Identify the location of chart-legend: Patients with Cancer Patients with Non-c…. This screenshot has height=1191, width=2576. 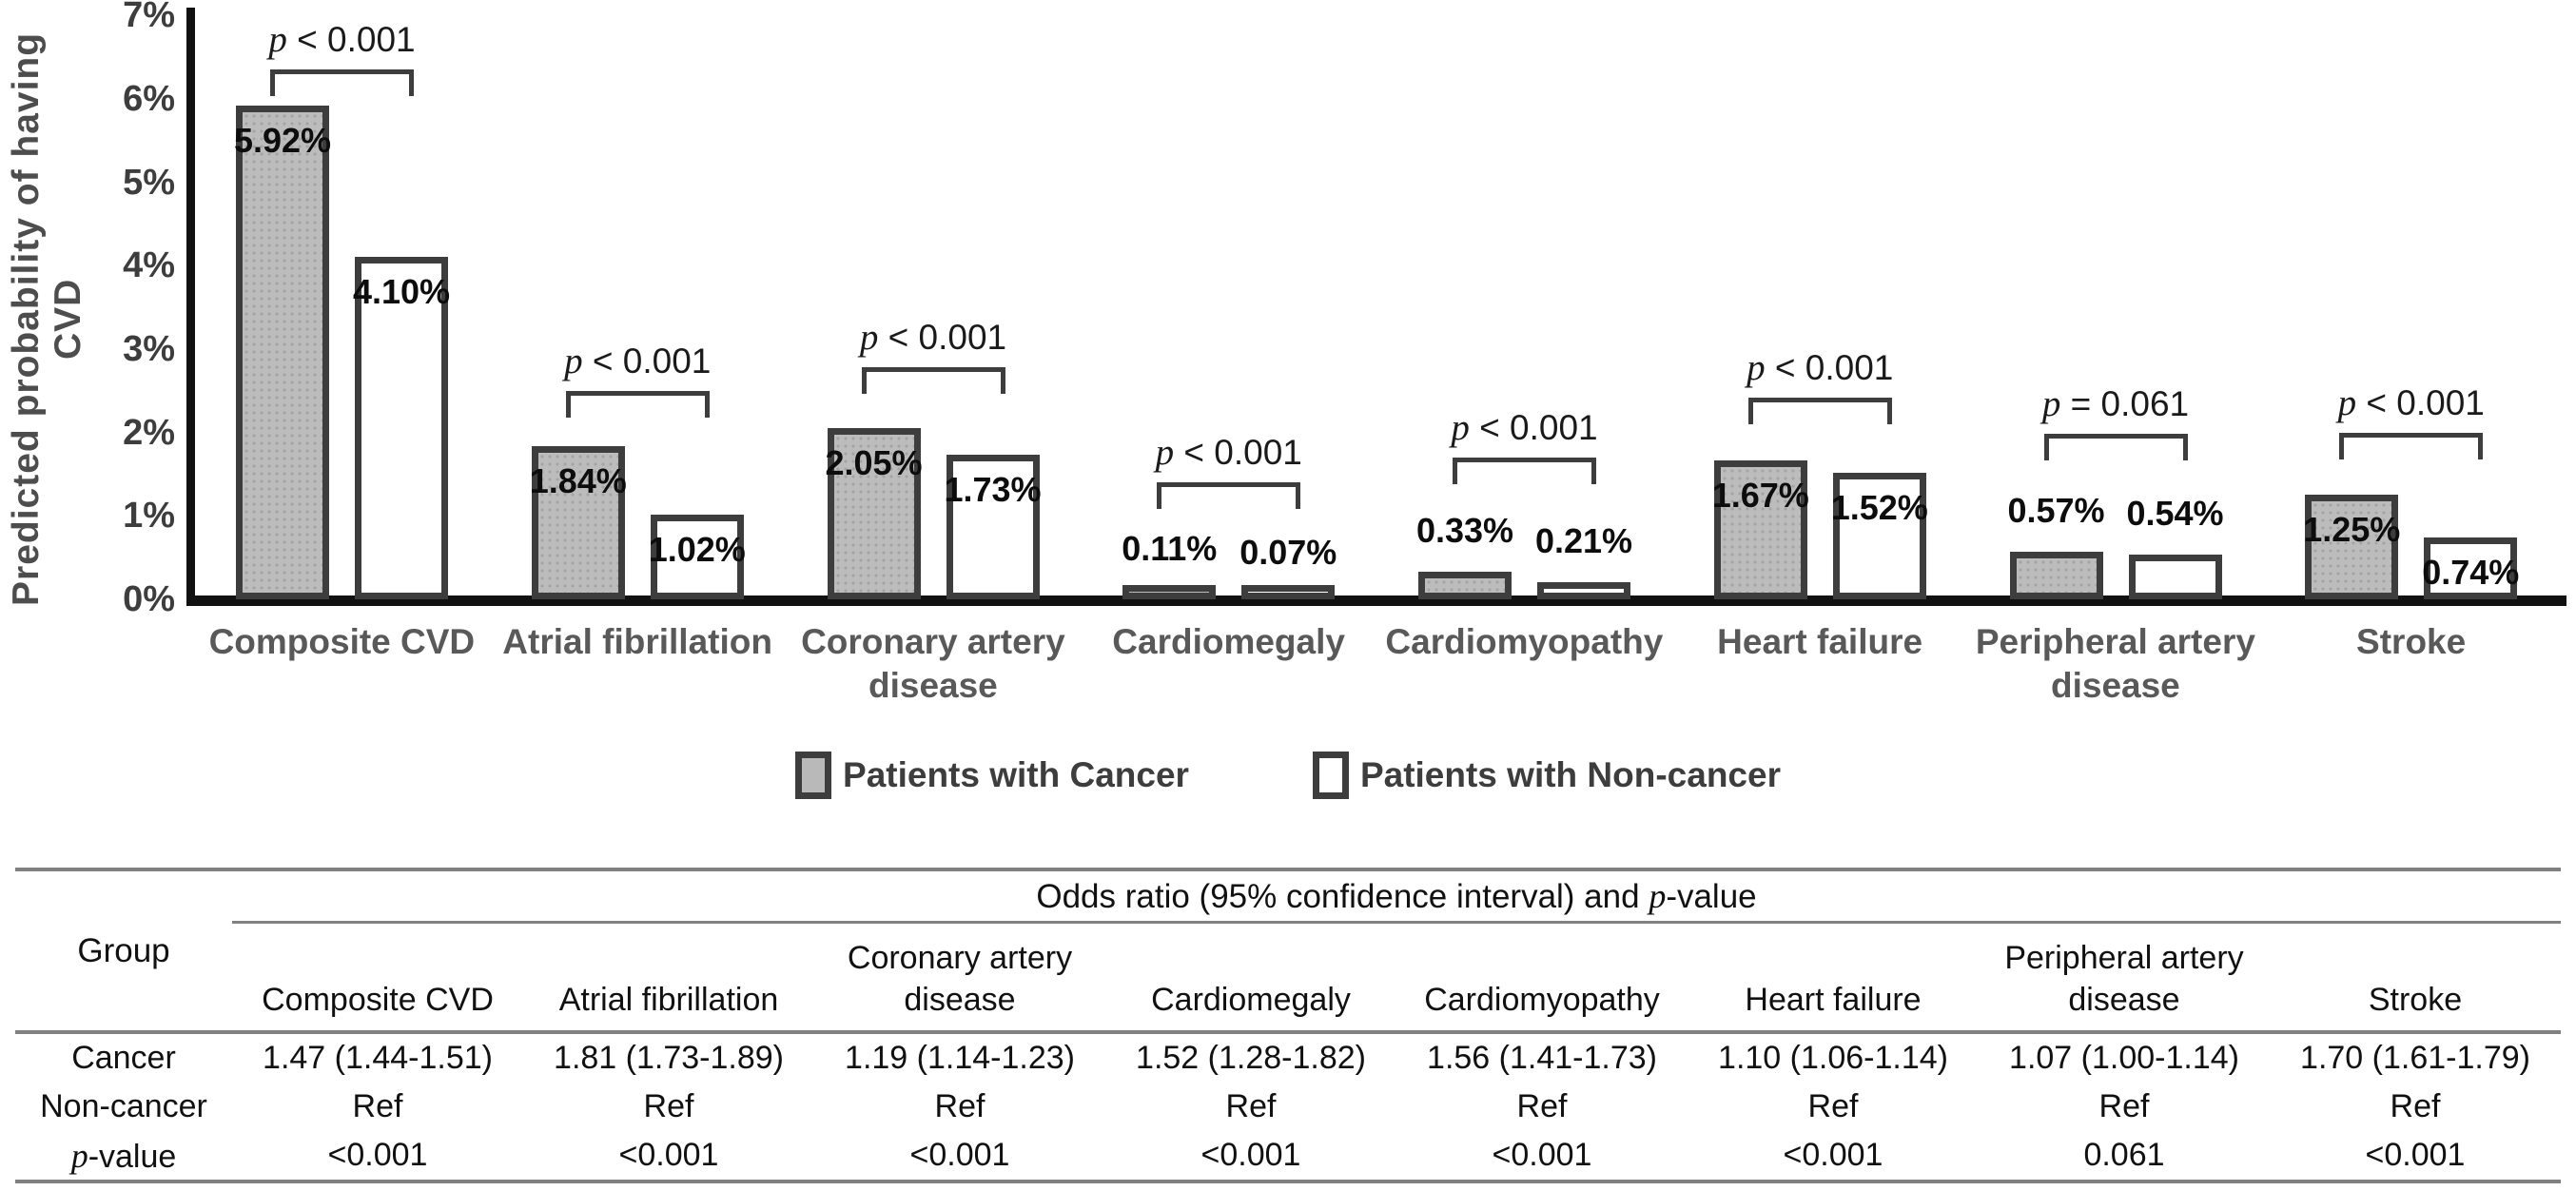
(1288, 775).